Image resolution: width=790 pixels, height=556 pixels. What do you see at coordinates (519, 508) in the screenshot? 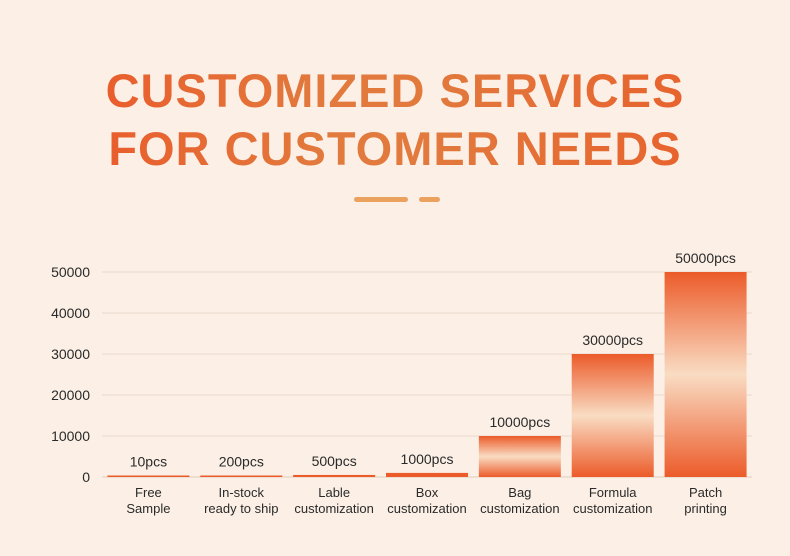
I see `category-label-4-1: customization` at bounding box center [519, 508].